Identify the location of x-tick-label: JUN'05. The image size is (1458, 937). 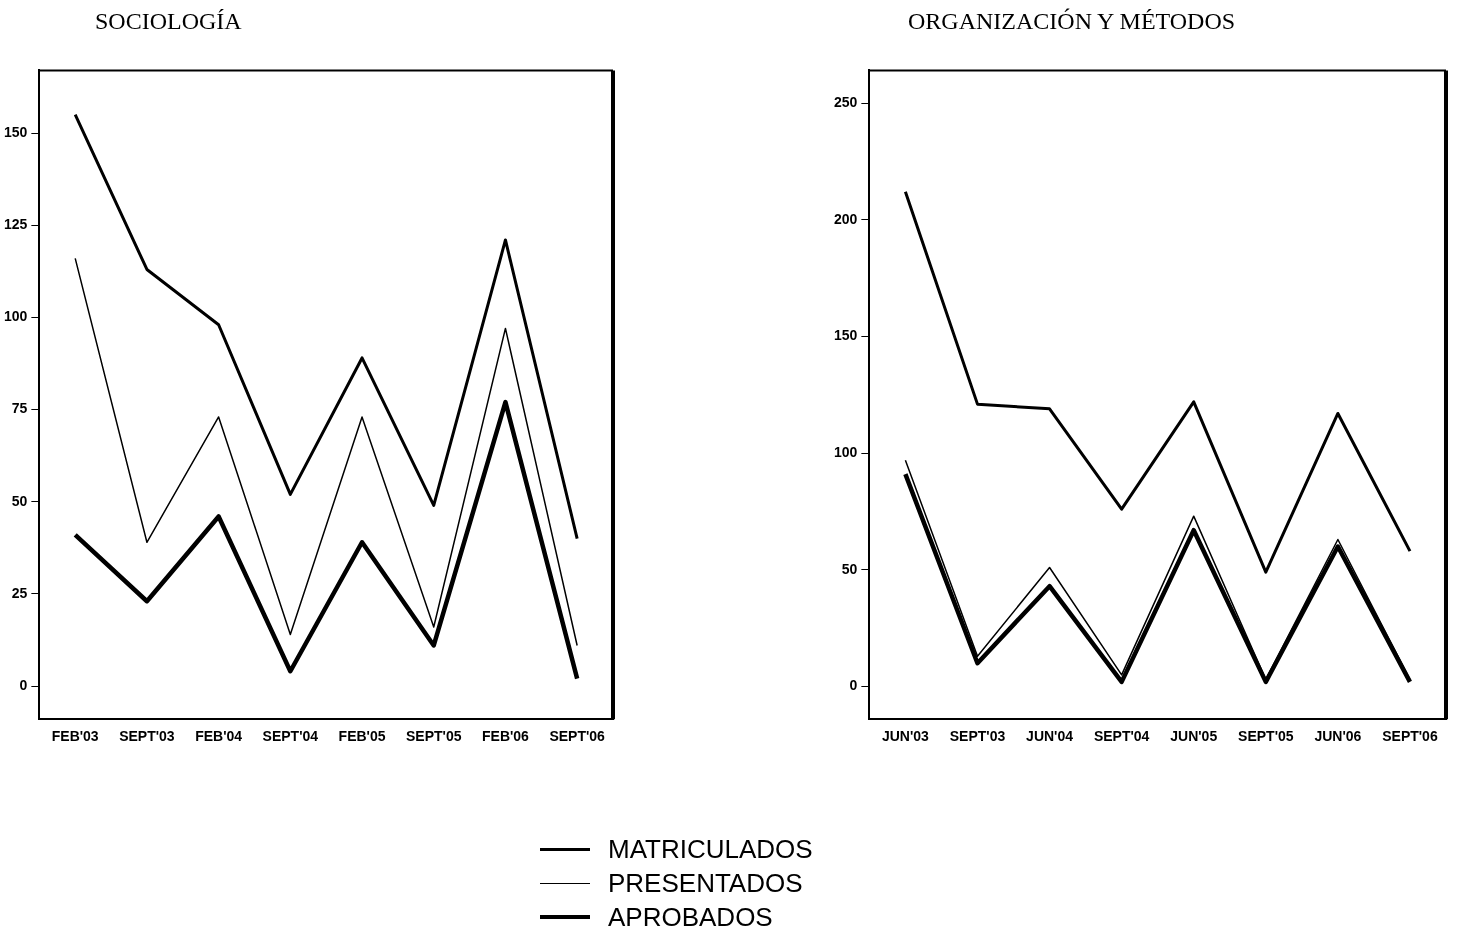
(1194, 736).